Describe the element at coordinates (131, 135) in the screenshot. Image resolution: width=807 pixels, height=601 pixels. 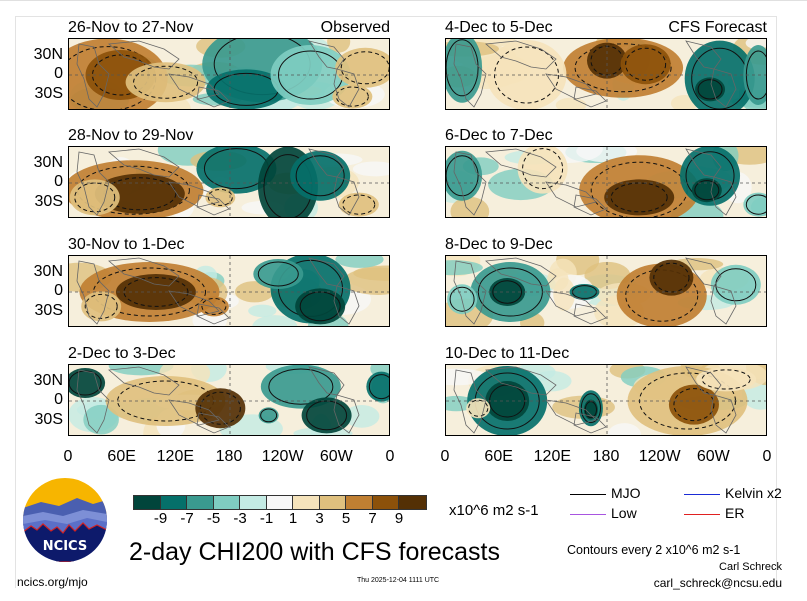
I see `panel-title: 28-Nov to 29-Nov` at that location.